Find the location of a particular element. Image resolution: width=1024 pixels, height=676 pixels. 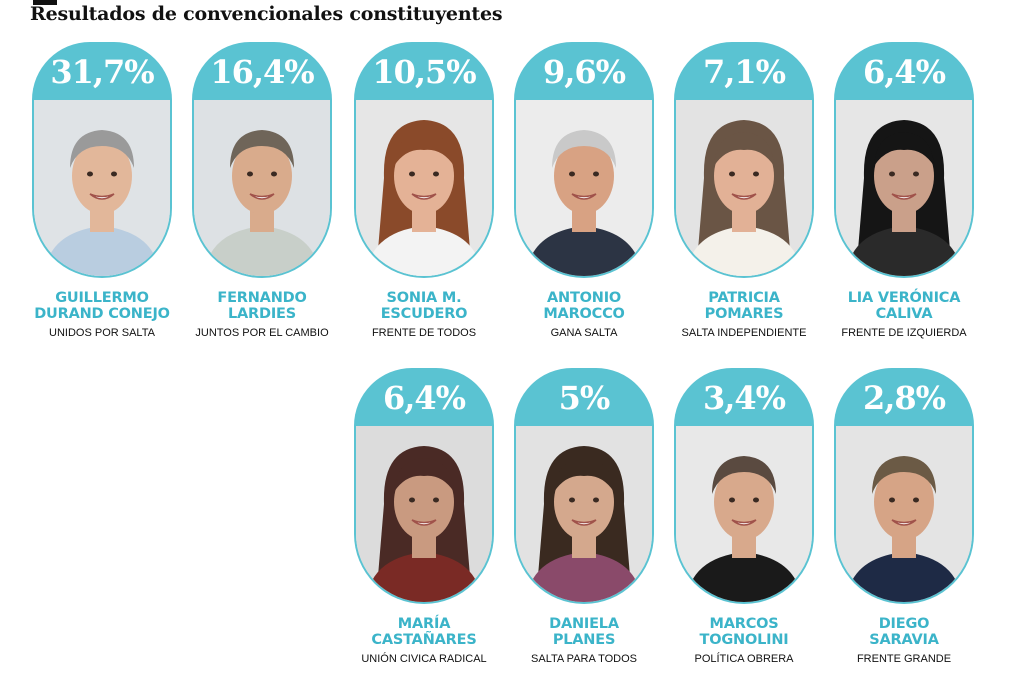

candidate-card: 3,4% MARCOS TOGNOLINI POLÍTICA OBRERA is located at coordinates (744, 516).